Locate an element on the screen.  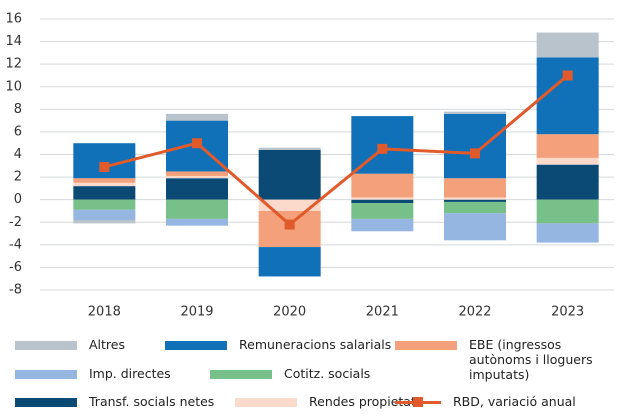
y-tick-label: 14 is located at coordinates (13, 41).